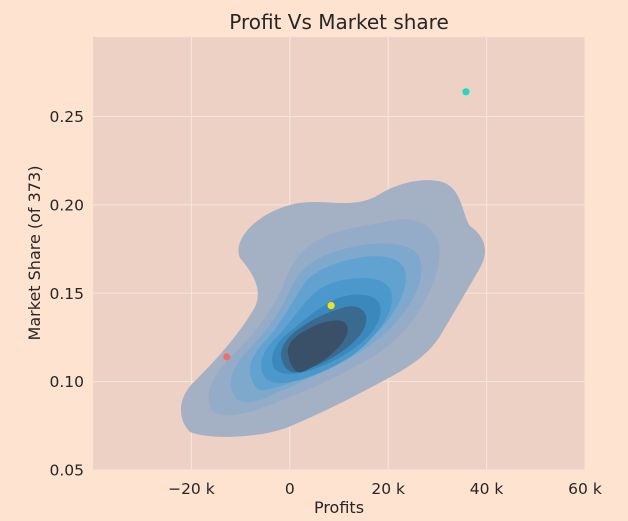 This screenshot has height=521, width=628. What do you see at coordinates (66, 205) in the screenshot?
I see `y-tick-label: 0.20` at bounding box center [66, 205].